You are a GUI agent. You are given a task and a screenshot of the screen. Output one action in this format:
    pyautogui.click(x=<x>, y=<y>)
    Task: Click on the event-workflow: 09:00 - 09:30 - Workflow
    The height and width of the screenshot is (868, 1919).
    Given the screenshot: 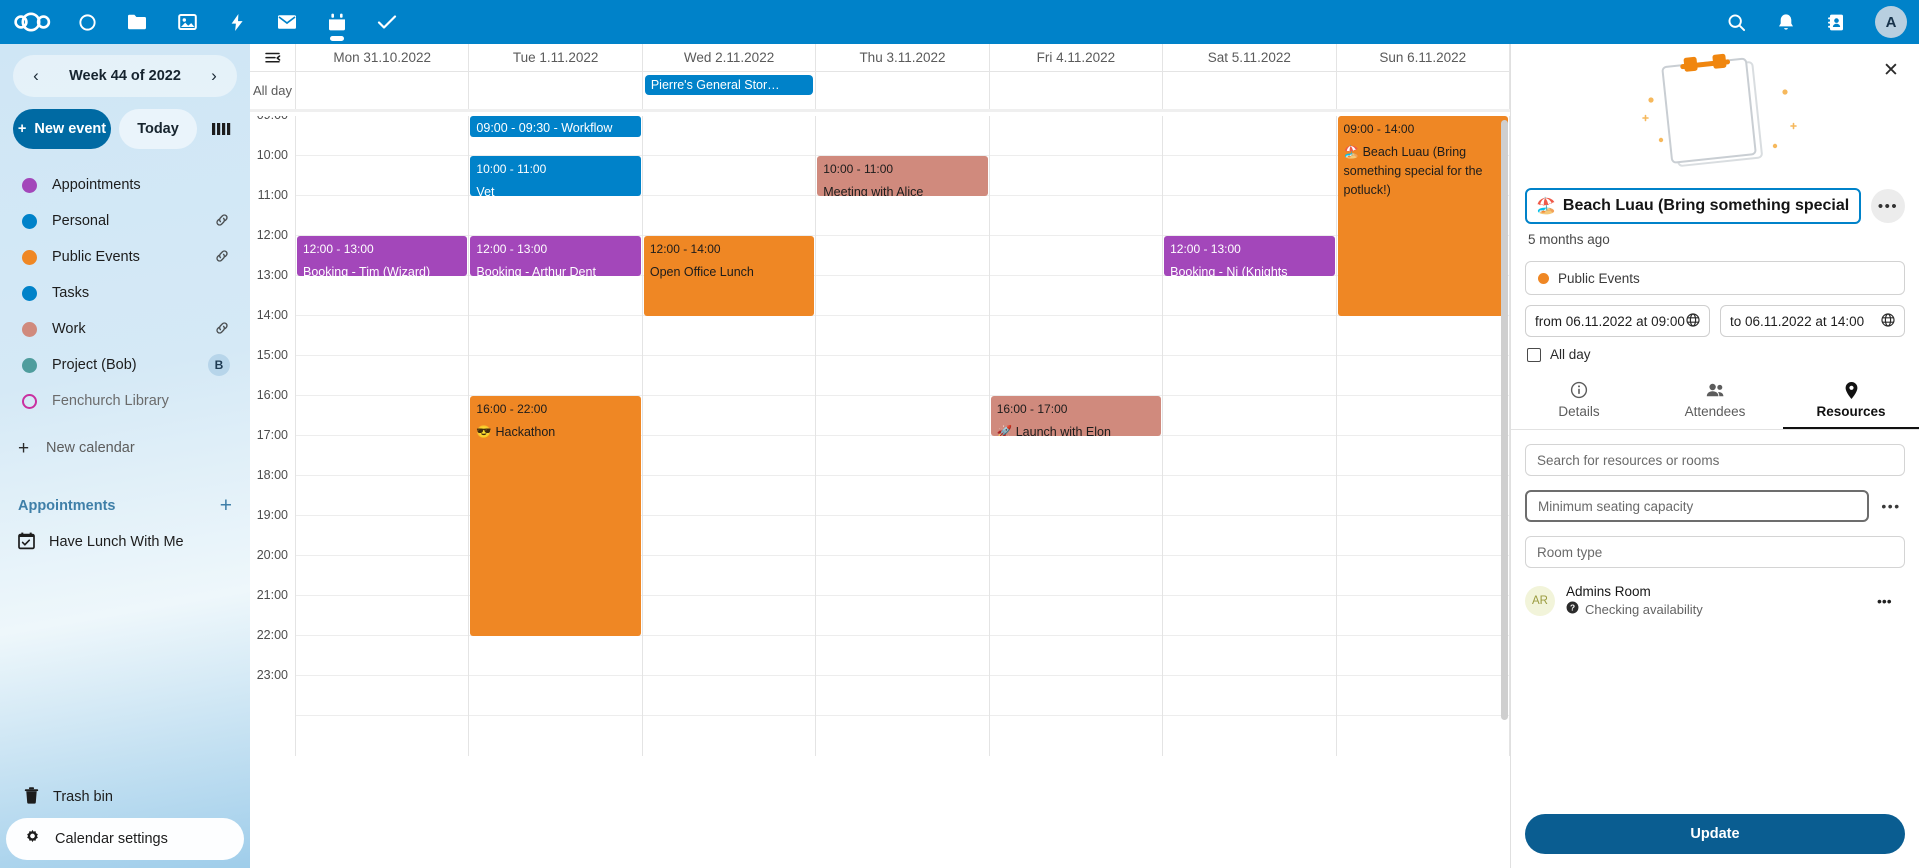 What is the action you would take?
    pyautogui.click(x=555, y=126)
    